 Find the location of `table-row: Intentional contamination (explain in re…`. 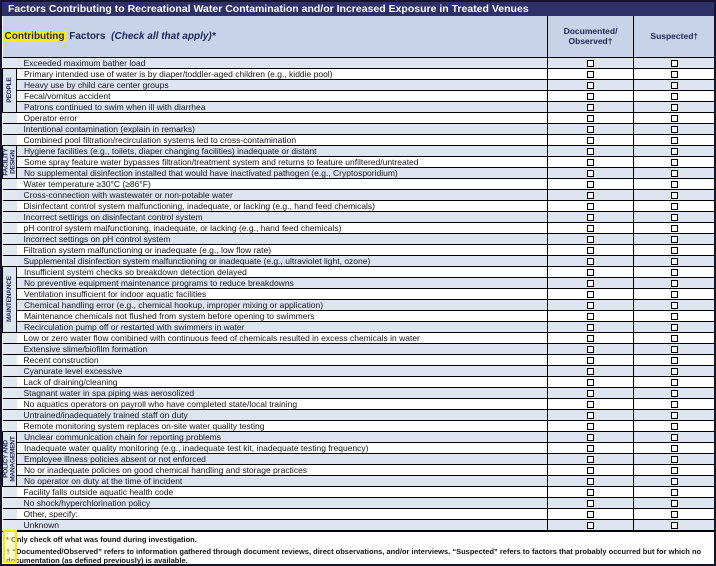

table-row: Intentional contamination (explain in re… is located at coordinates (358, 129).